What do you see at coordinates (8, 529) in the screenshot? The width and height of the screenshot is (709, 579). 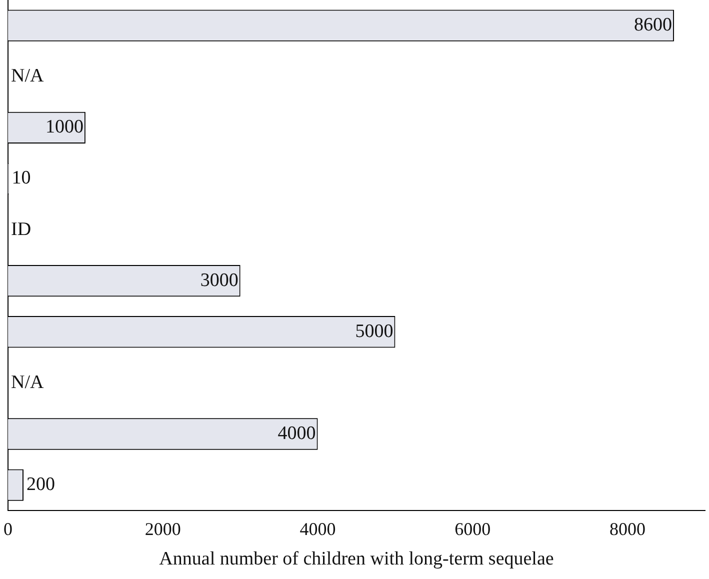 I see `x-tick-label: 0` at bounding box center [8, 529].